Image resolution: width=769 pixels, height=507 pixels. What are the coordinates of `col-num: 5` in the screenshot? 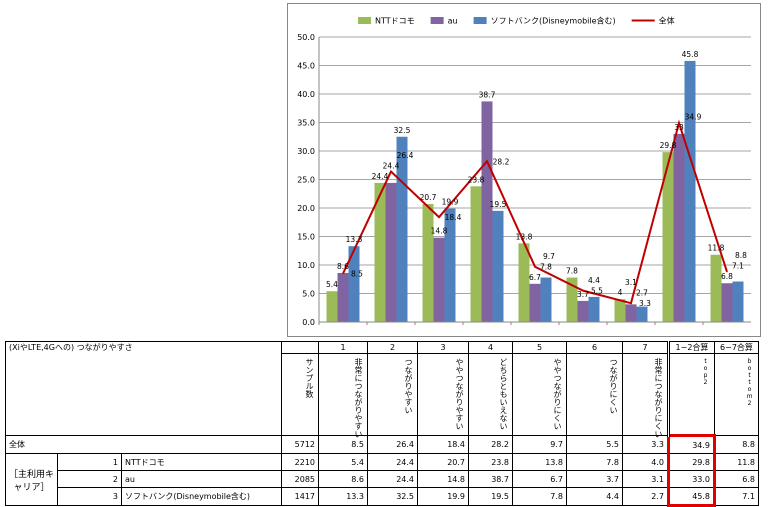 It's located at (539, 347).